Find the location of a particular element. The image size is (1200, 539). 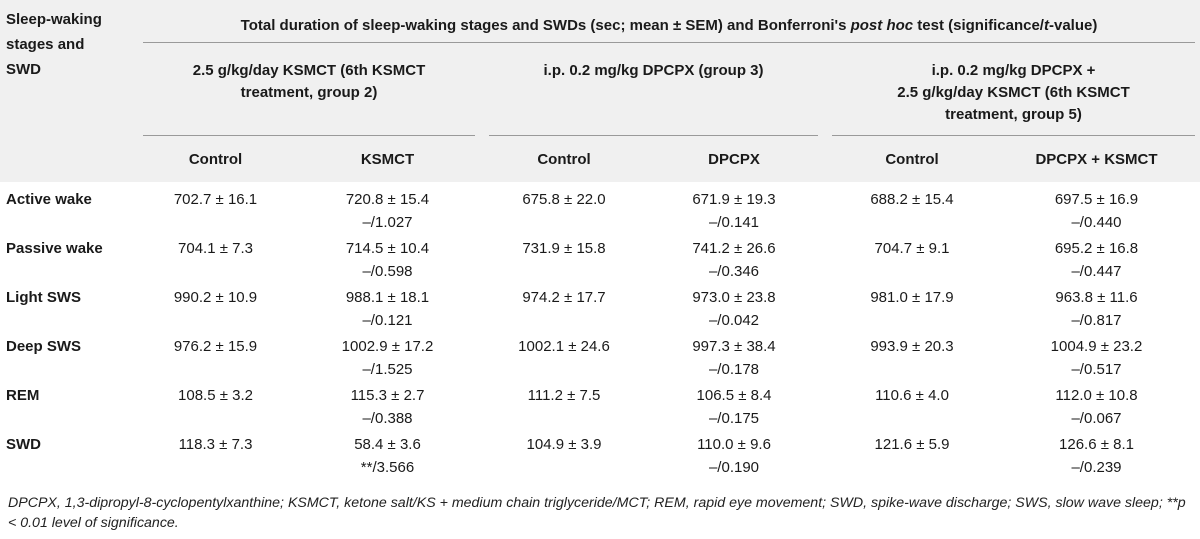

table-cell-mean-sem: 675.8 ± 22.0 is located at coordinates (564, 199).